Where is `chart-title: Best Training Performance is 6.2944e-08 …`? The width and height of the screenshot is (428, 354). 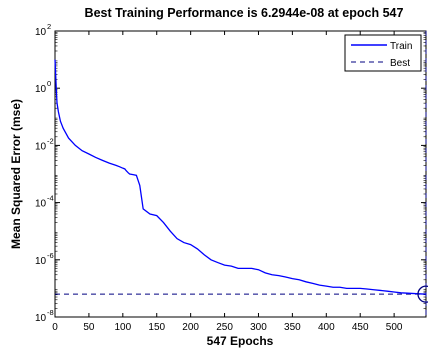
chart-title: Best Training Performance is 6.2944e-08 … is located at coordinates (244, 13).